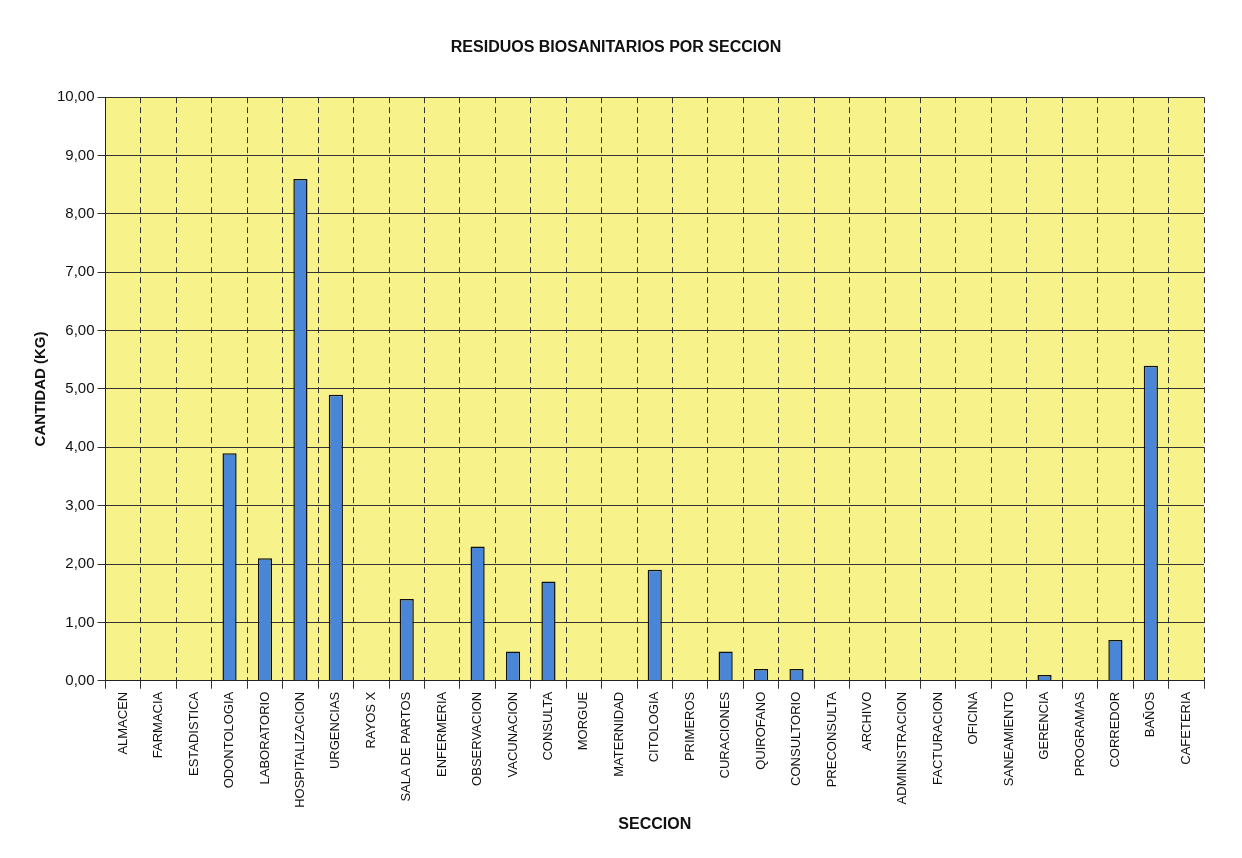  I want to click on x-tick-label: OFICINA, so click(973, 718).